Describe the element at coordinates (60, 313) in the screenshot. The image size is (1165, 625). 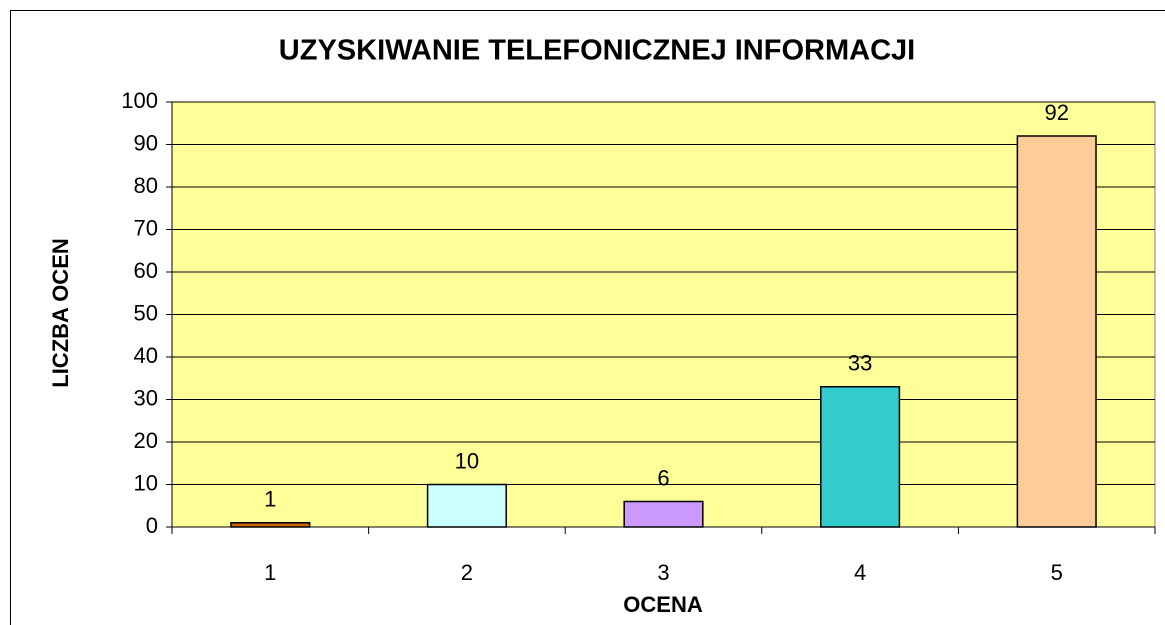
I see `y-axis-title: LICZBA OCEN` at that location.